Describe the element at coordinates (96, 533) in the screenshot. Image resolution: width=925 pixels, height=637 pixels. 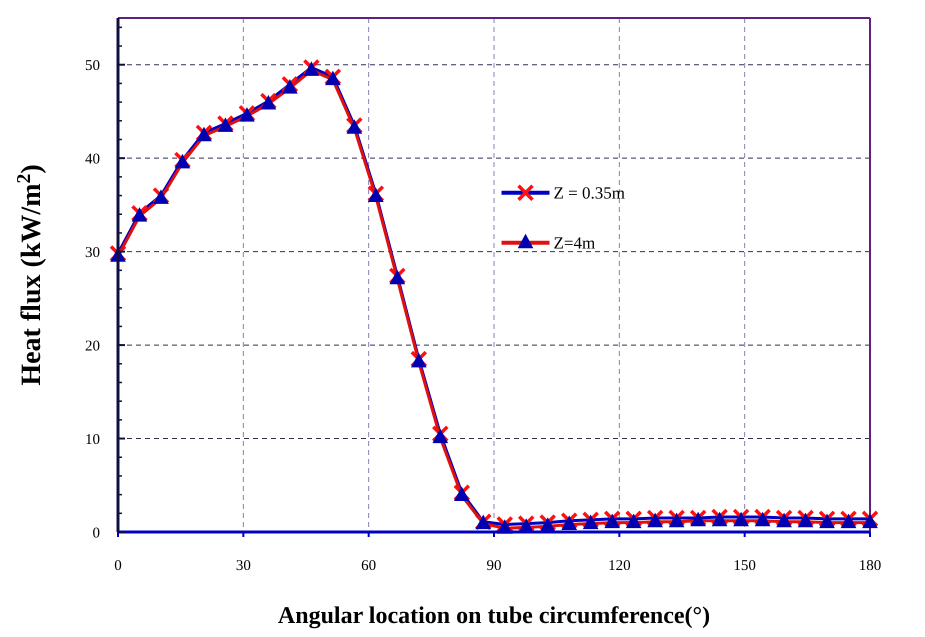
I see `y-tick-label: 0` at that location.